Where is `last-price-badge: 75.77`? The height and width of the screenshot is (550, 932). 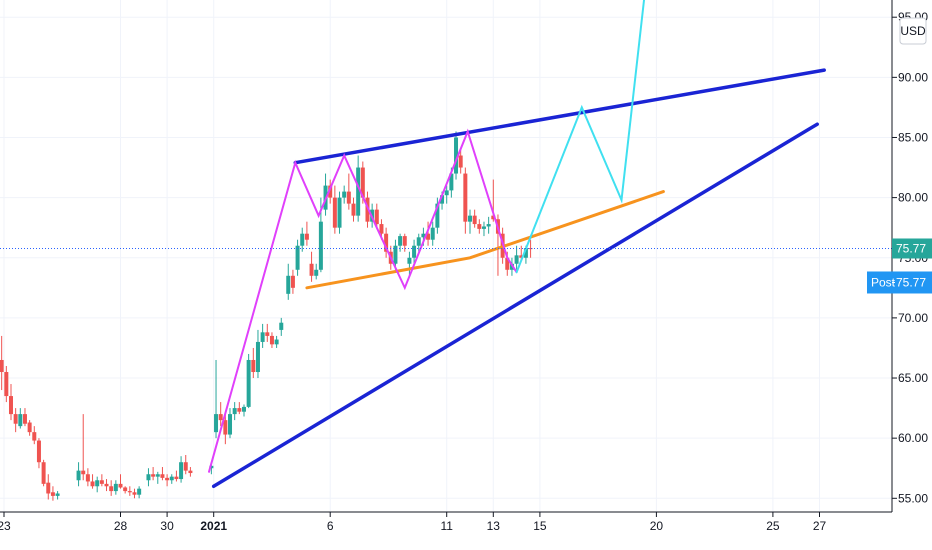
last-price-badge: 75.77 is located at coordinates (912, 248).